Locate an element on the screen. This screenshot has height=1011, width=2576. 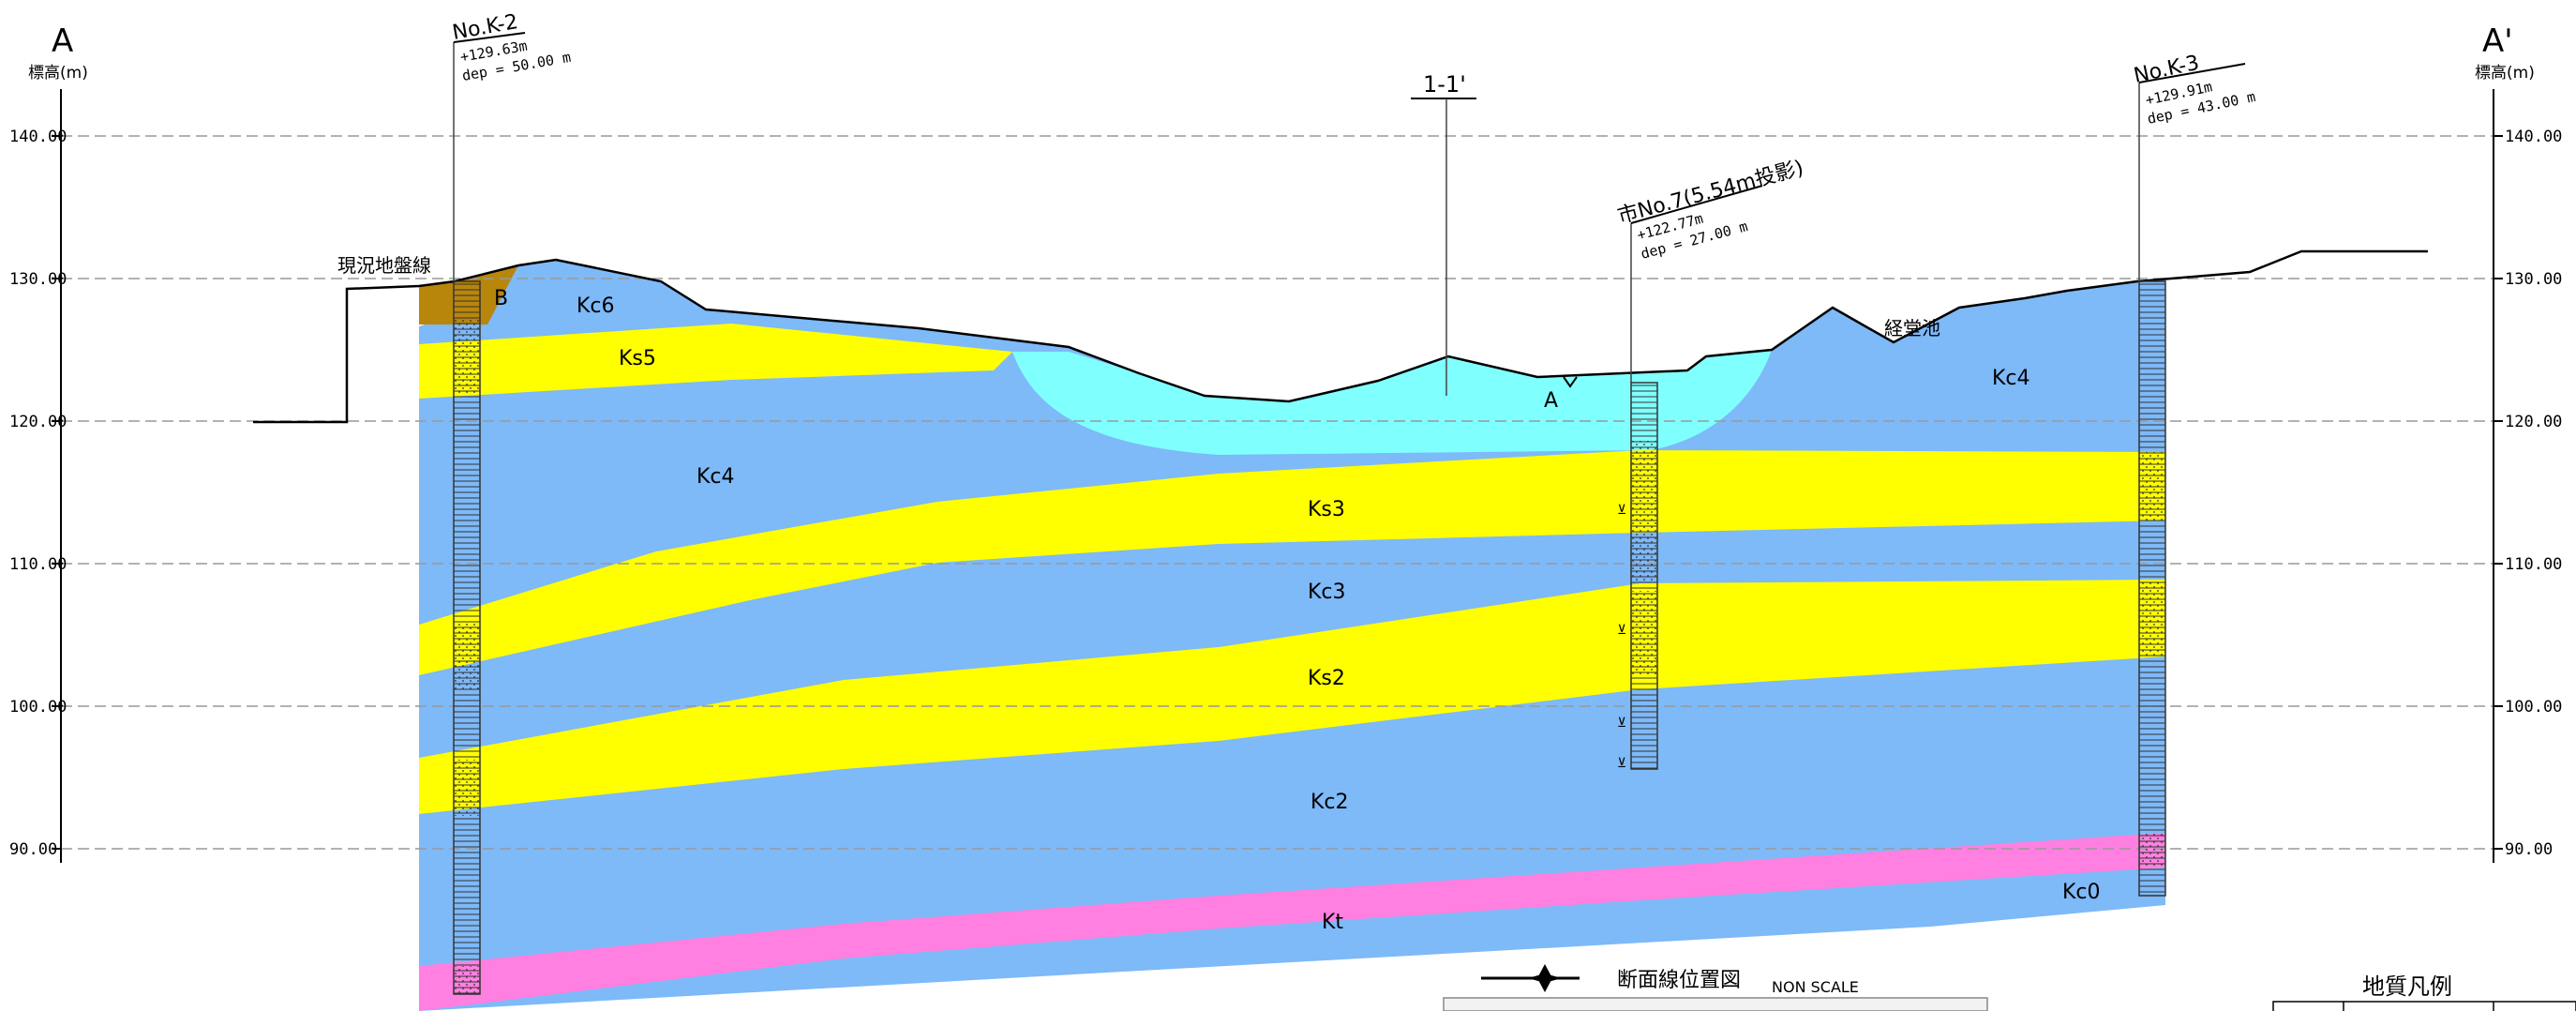
ground-line-label: 現況地盤線 is located at coordinates (384, 265).